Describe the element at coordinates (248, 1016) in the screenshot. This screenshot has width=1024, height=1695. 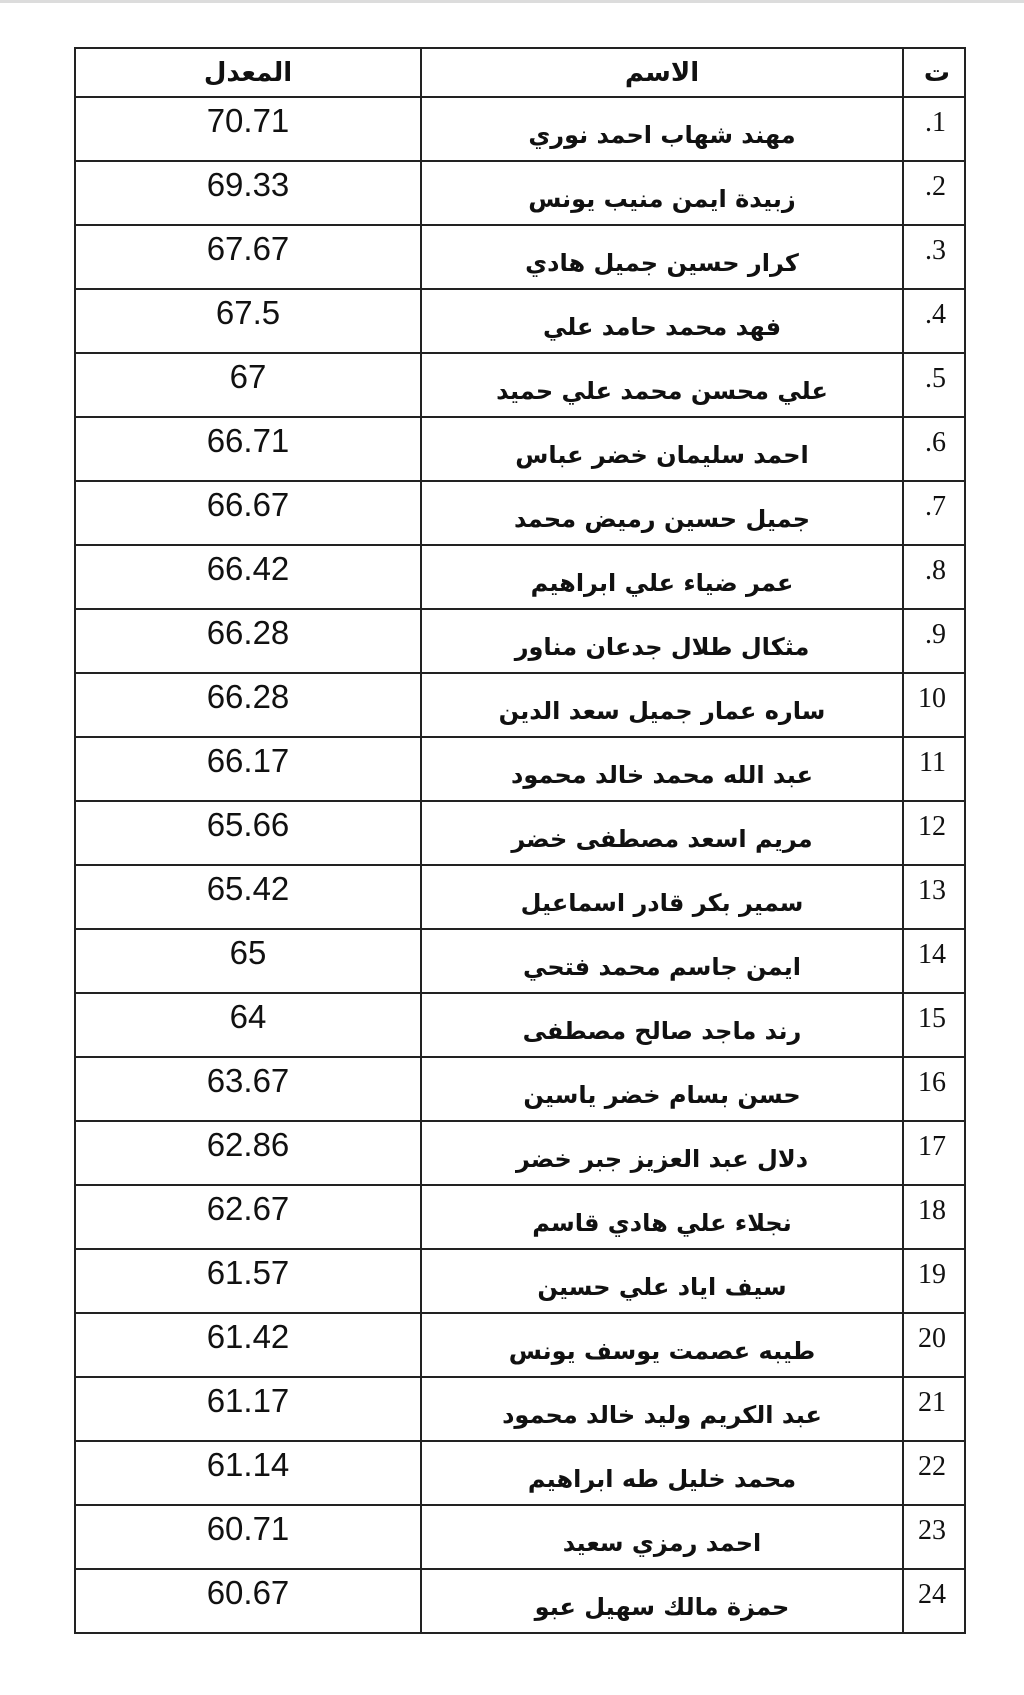
I see `score-value: 64` at that location.